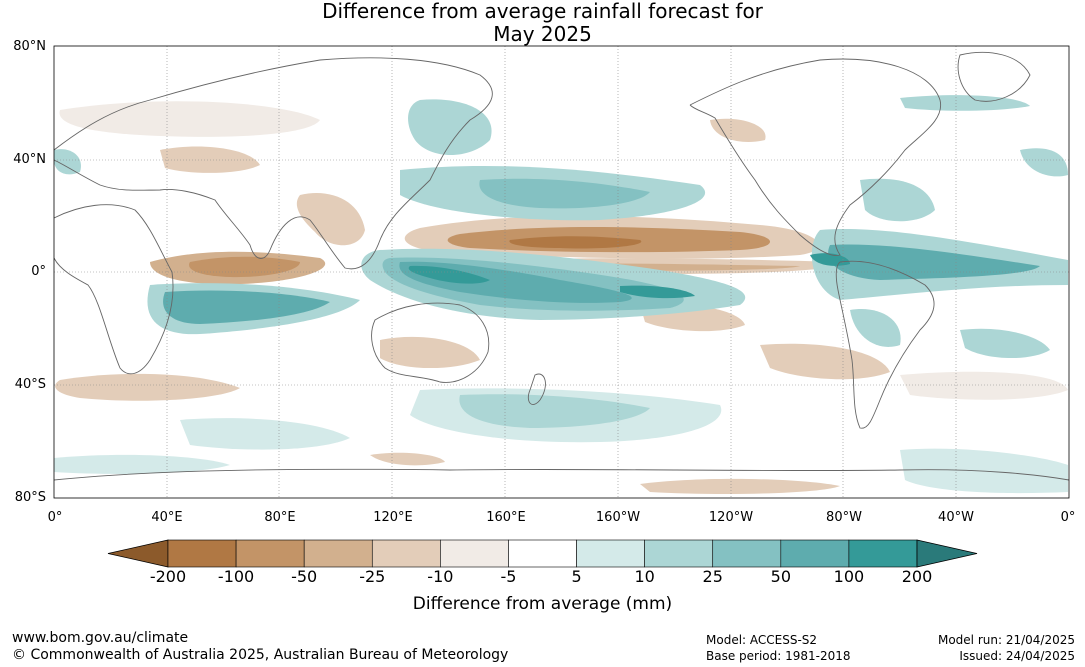 The image size is (1085, 667). Describe the element at coordinates (304, 576) in the screenshot. I see `colorbar-tick-label: -50` at that location.